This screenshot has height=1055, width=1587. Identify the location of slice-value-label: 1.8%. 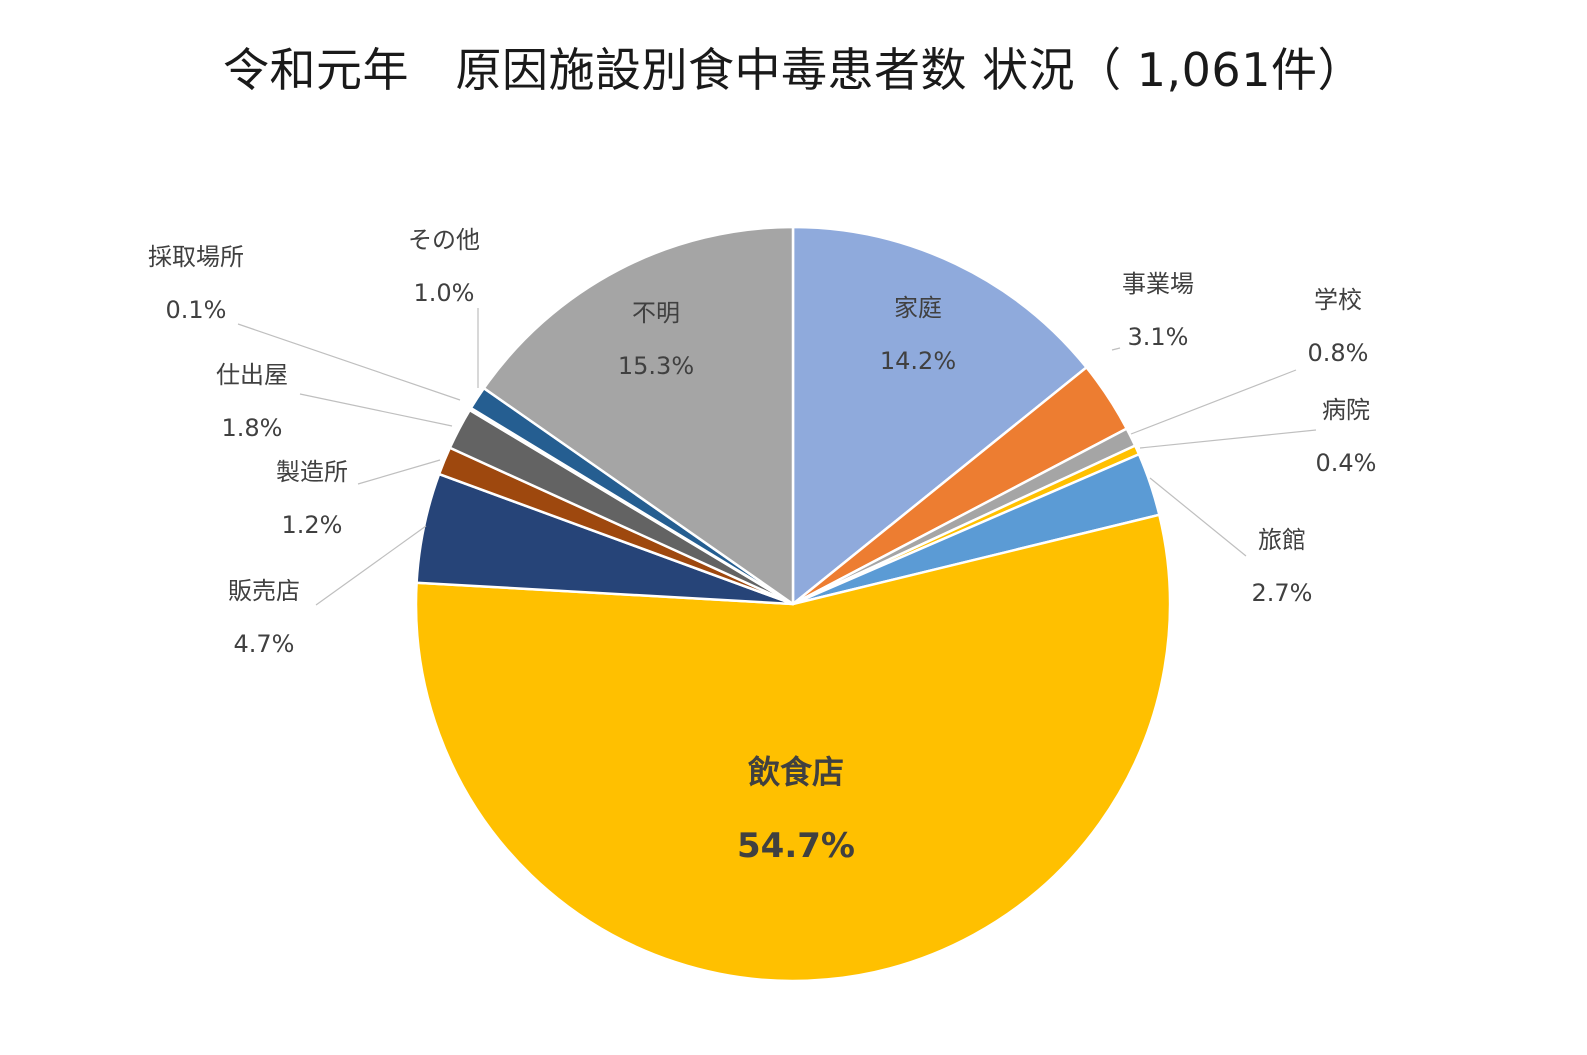
(252, 428).